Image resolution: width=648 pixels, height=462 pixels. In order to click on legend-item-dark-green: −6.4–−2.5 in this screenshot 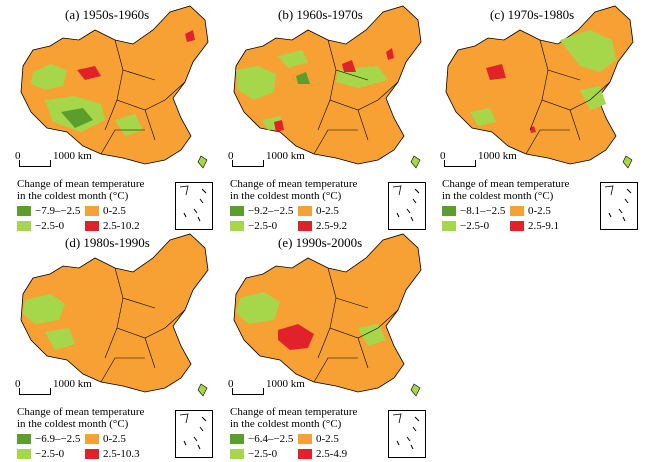, I will do `click(261, 439)`.